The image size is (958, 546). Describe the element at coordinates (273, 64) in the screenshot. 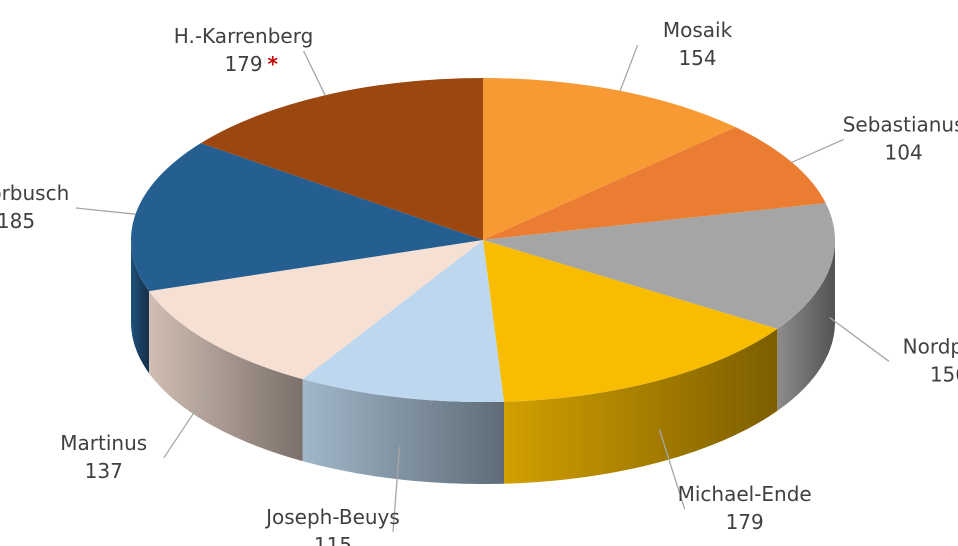

I see `annotation: *` at that location.